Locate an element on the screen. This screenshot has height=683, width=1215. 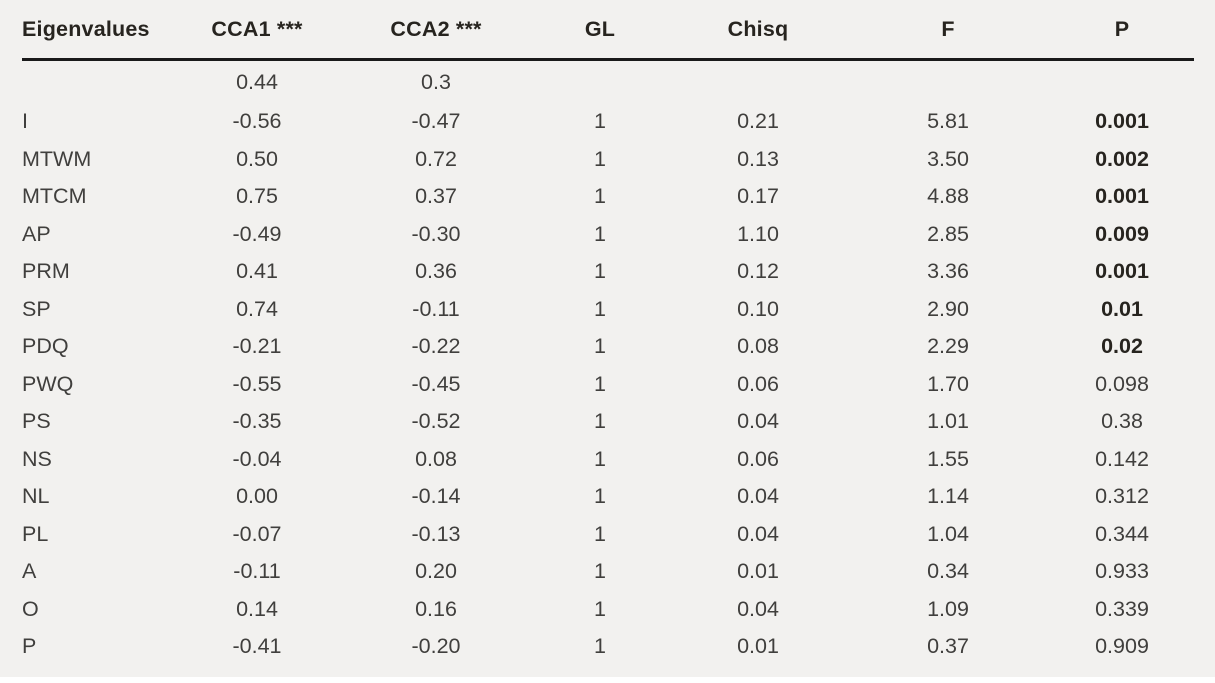
f-cell: 0.34 is located at coordinates (948, 571).